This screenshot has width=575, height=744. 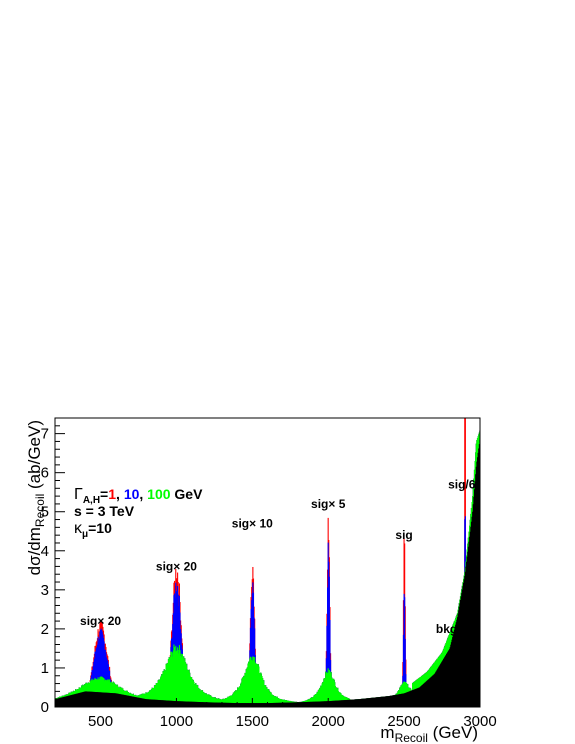 What do you see at coordinates (252, 721) in the screenshot?
I see `x-tick-label: 1500` at bounding box center [252, 721].